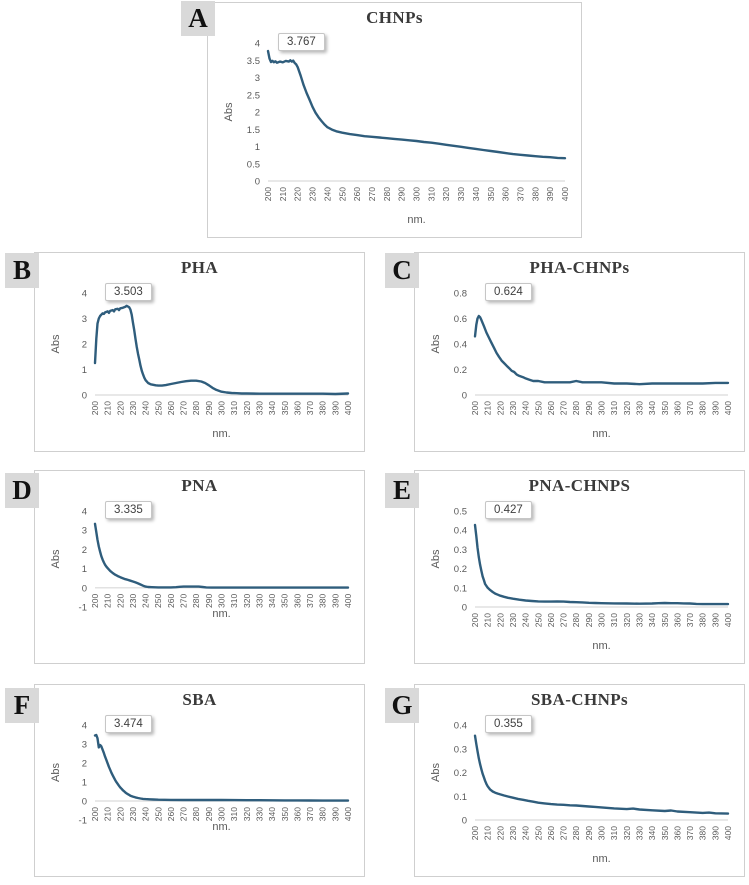  I want to click on panel-letter-label: B, so click(22, 270).